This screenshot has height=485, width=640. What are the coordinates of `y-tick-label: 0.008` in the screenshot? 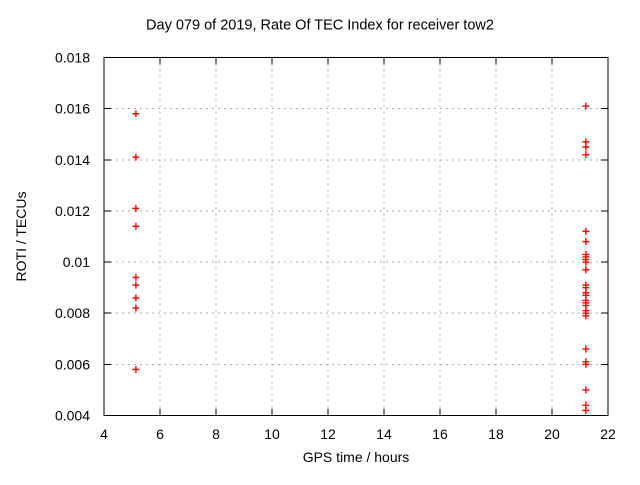 It's located at (72, 313).